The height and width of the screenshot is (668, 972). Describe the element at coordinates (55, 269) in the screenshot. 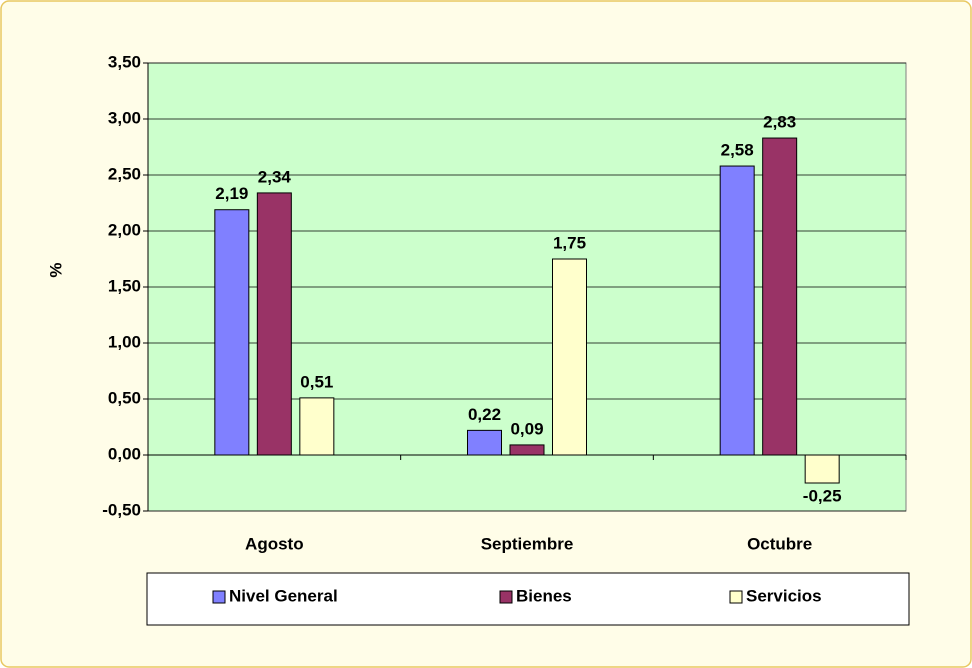

I see `y-axis-label: %` at that location.